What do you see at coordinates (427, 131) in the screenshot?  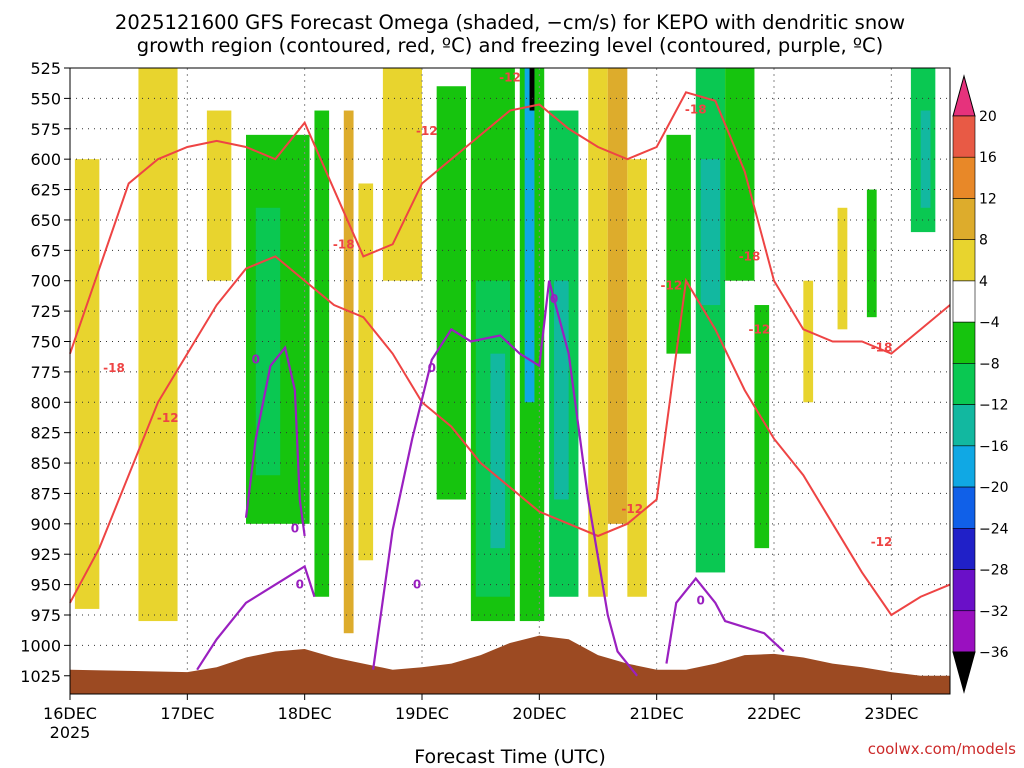 I see `contour-label-3: -12` at bounding box center [427, 131].